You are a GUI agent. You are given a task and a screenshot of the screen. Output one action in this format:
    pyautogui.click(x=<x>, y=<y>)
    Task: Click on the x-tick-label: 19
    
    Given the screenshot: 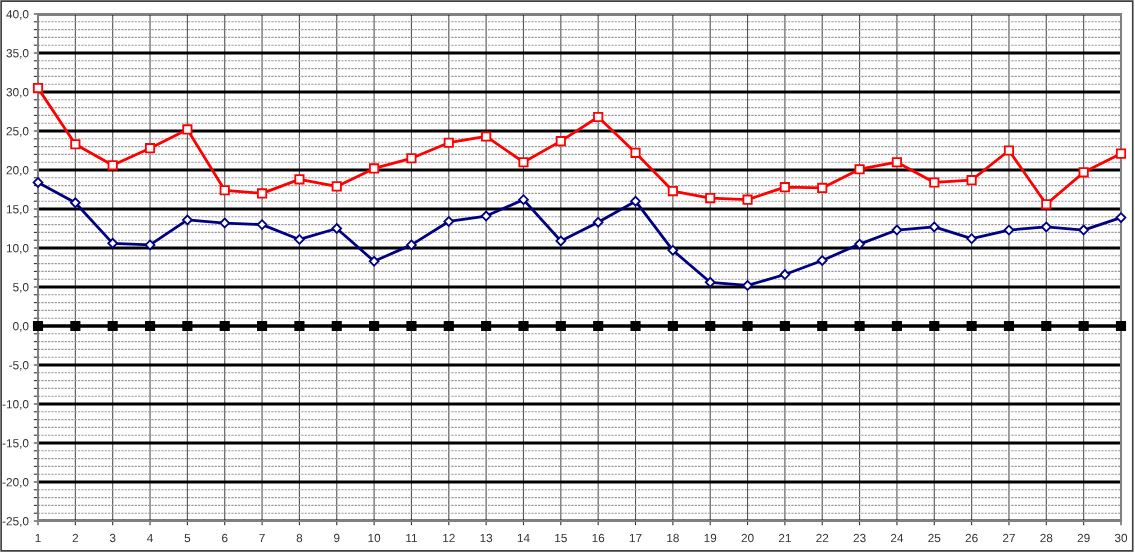 What is the action you would take?
    pyautogui.click(x=710, y=538)
    